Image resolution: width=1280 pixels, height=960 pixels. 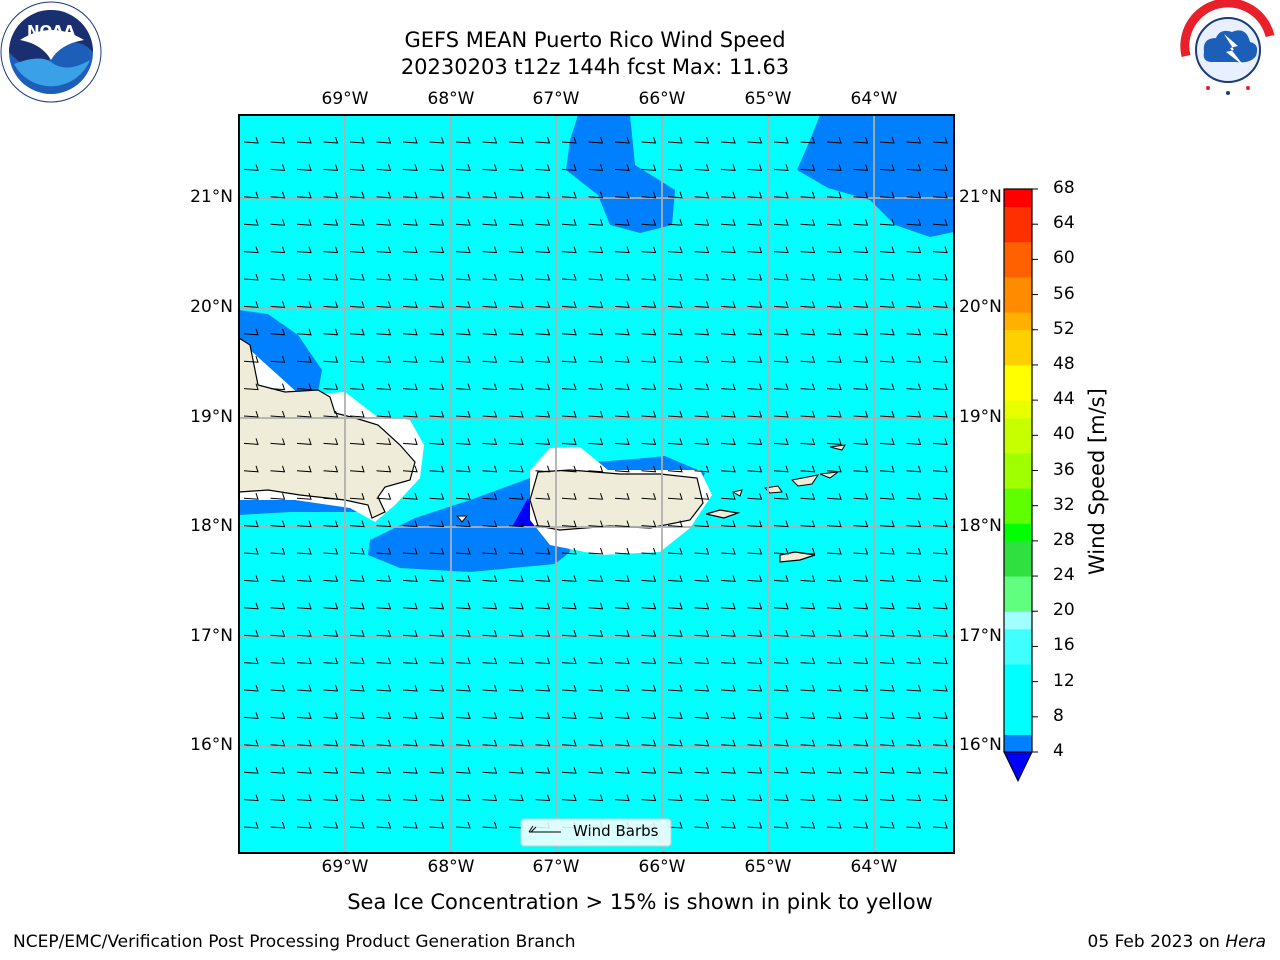 What do you see at coordinates (1177, 942) in the screenshot?
I see `footer-date: 05 Feb 2023 on Hera` at bounding box center [1177, 942].